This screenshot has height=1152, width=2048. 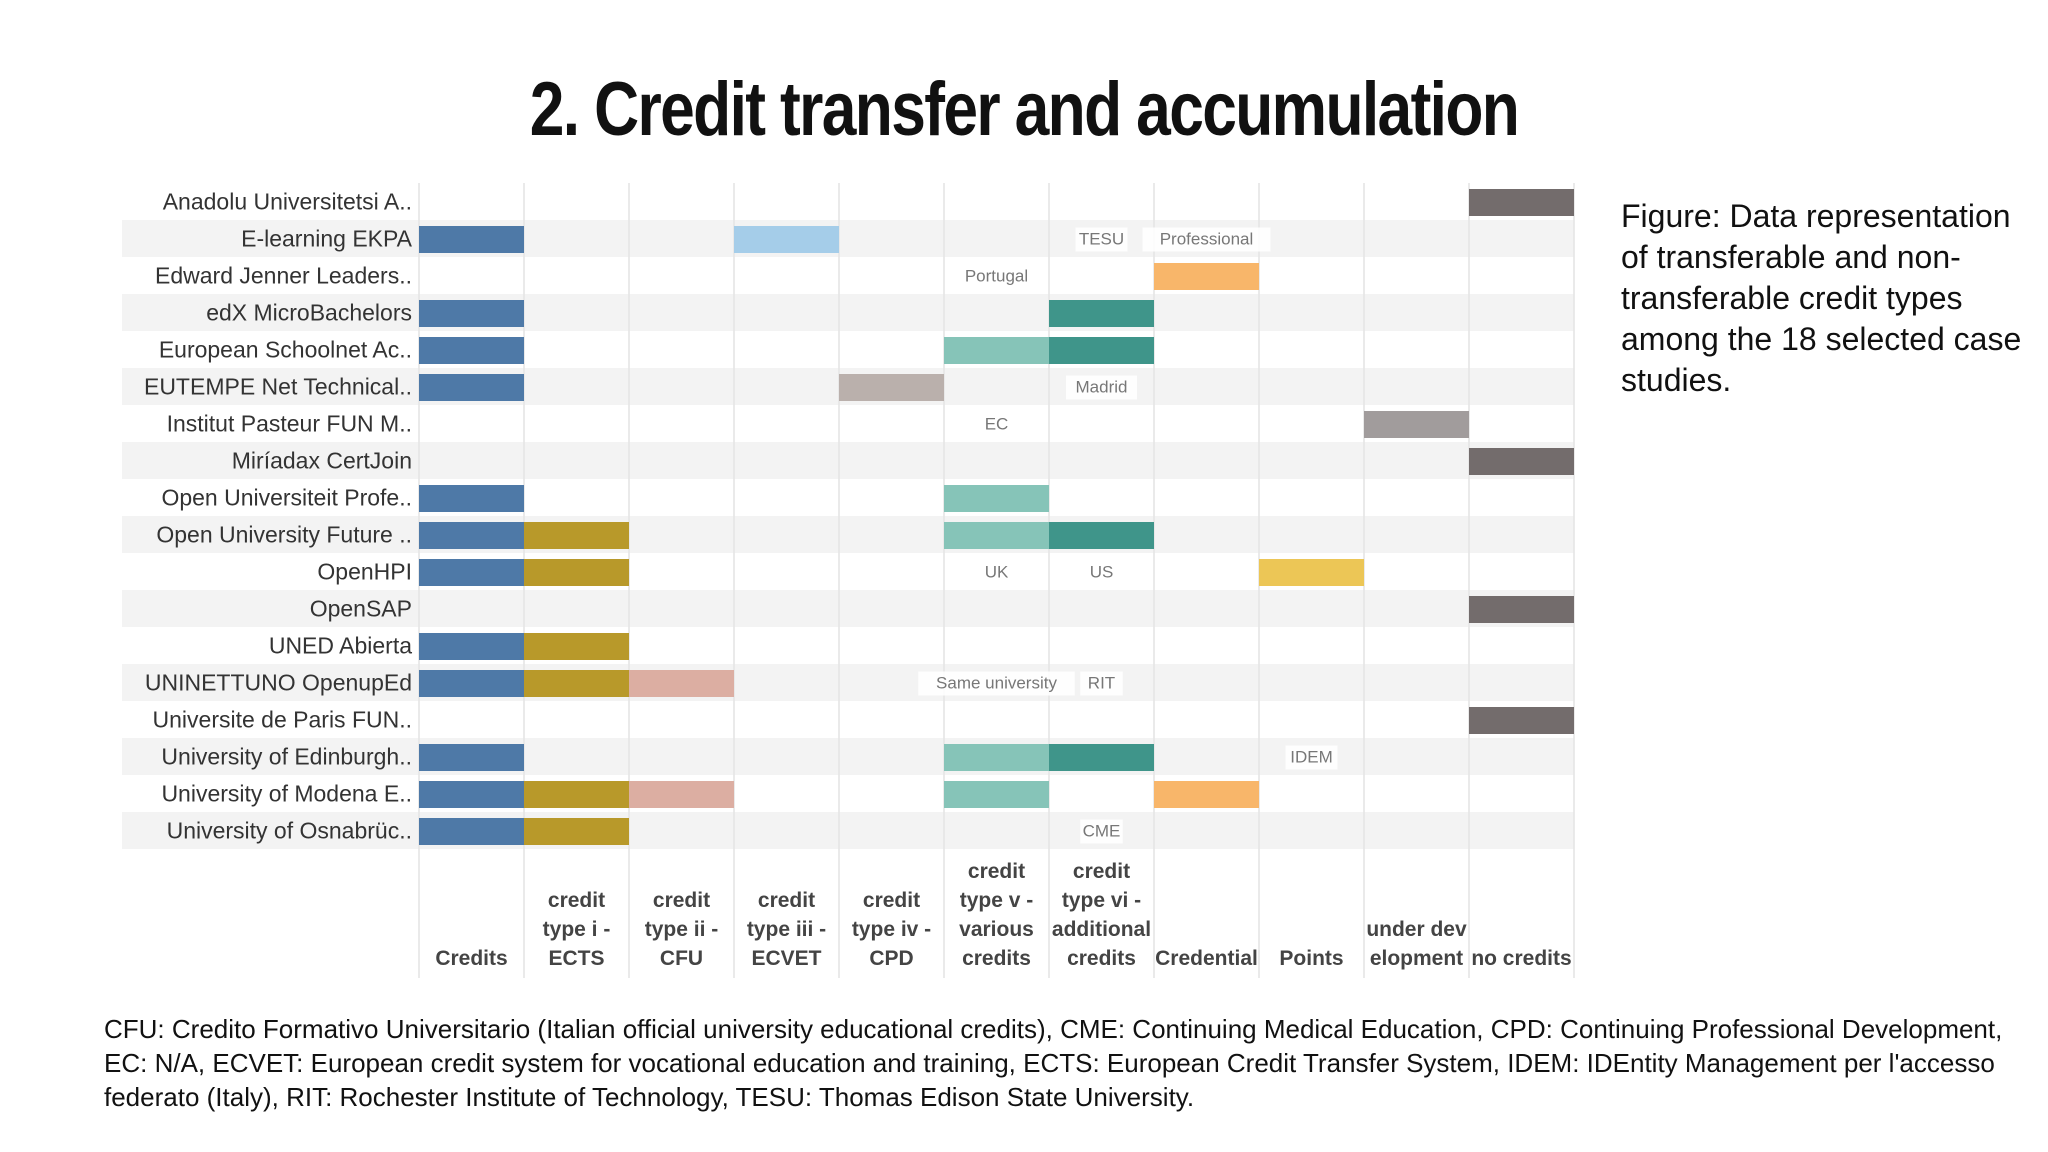 I want to click on annotation-label: Same university, so click(x=996, y=683).